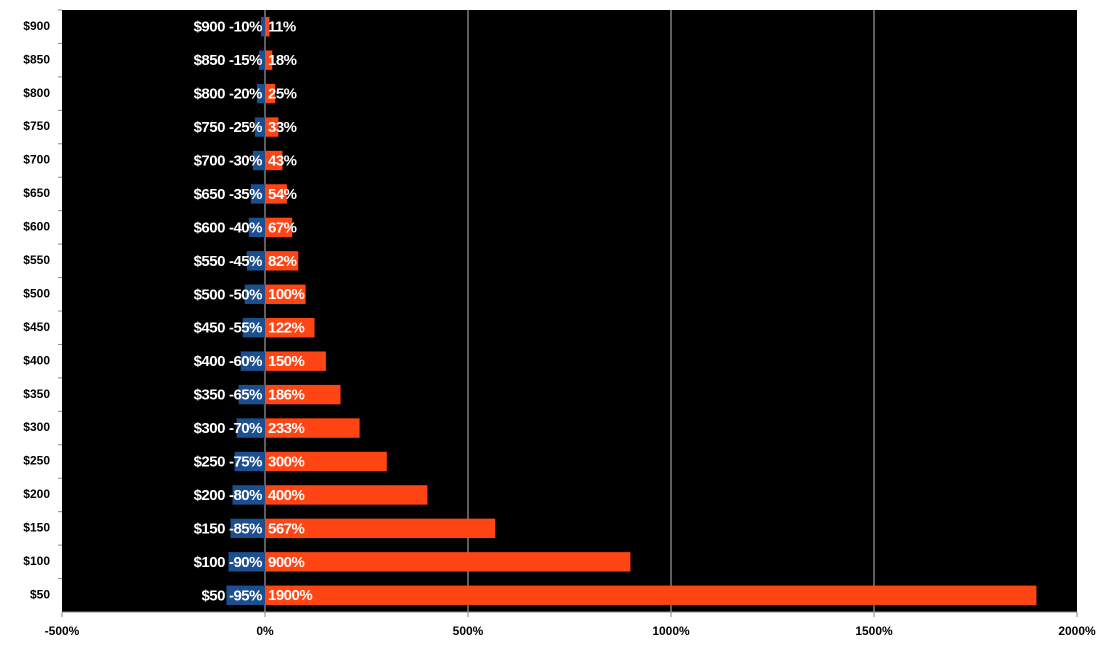 Image resolution: width=1113 pixels, height=657 pixels. Describe the element at coordinates (282, 127) in the screenshot. I see `value-label: 33%` at that location.